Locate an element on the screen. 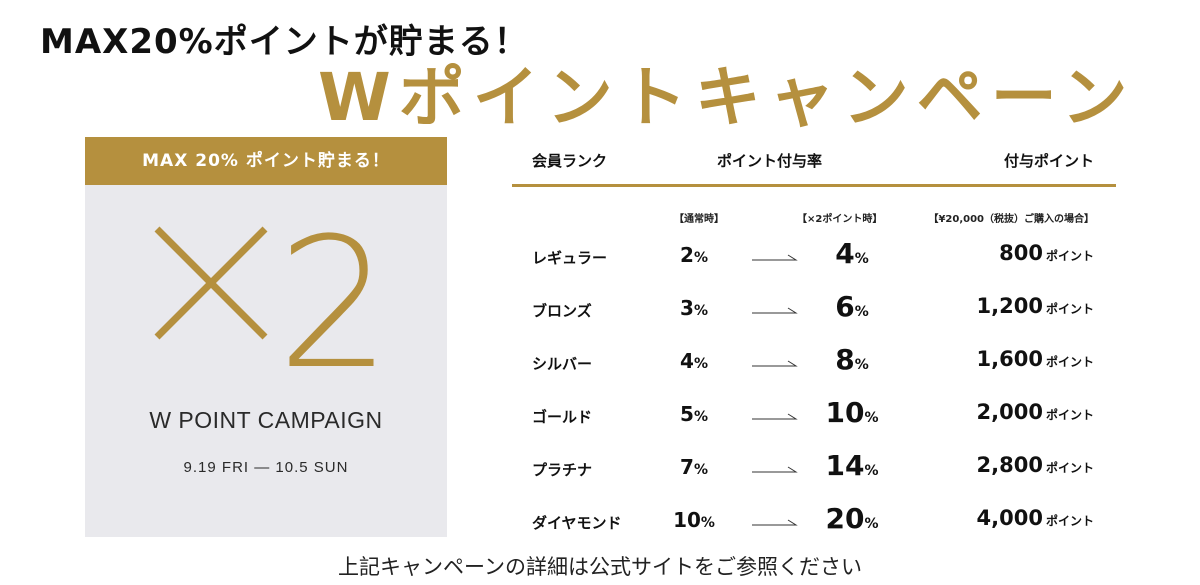 The image size is (1200, 585). headline-title: Wポイントキャンペーン is located at coordinates (727, 97).